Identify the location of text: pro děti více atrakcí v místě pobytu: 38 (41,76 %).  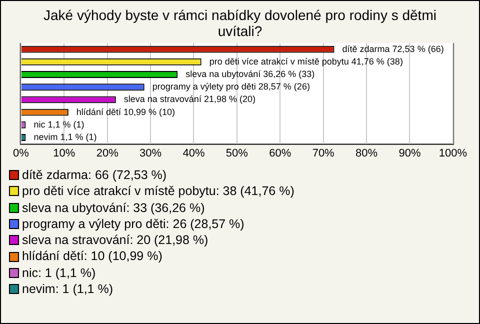
(158, 191).